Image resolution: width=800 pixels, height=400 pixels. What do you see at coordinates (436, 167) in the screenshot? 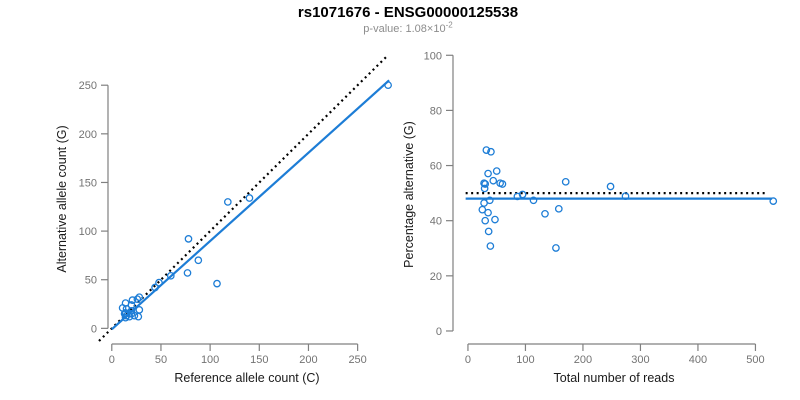
I see `y-tick-label: 60` at bounding box center [436, 167].